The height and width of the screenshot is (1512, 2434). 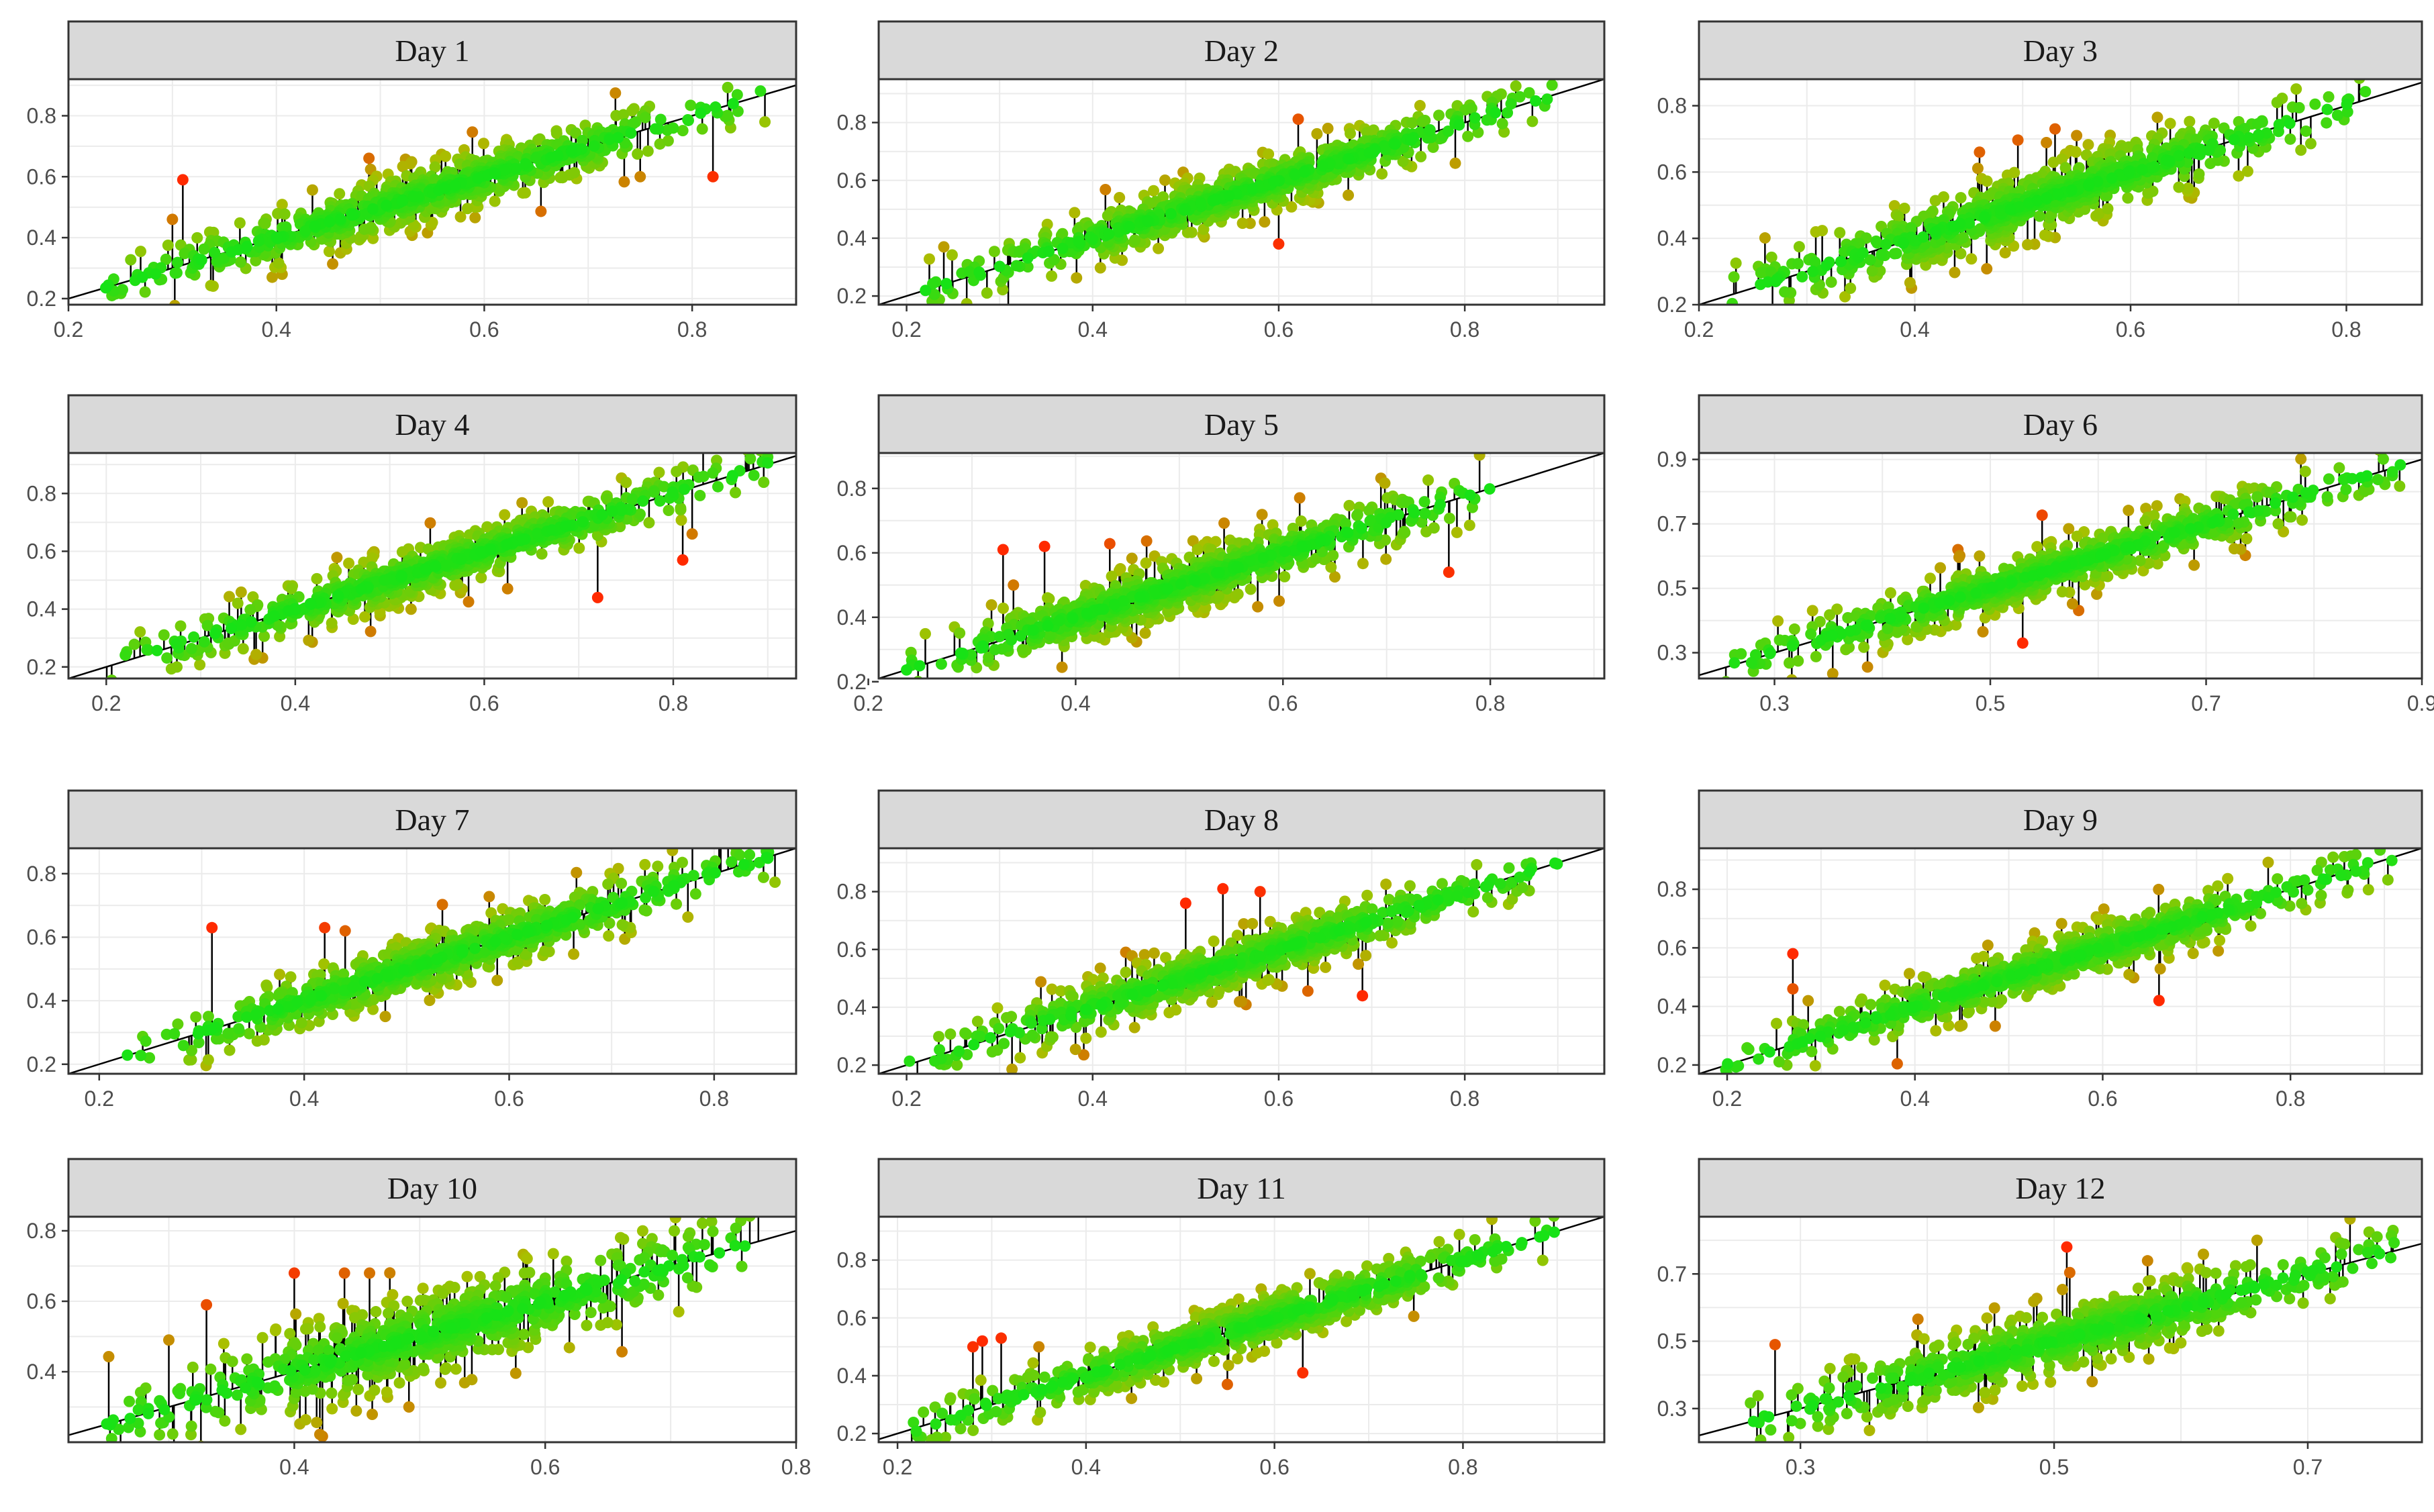 What do you see at coordinates (1241, 51) in the screenshot?
I see `facet-title: Day 2` at bounding box center [1241, 51].